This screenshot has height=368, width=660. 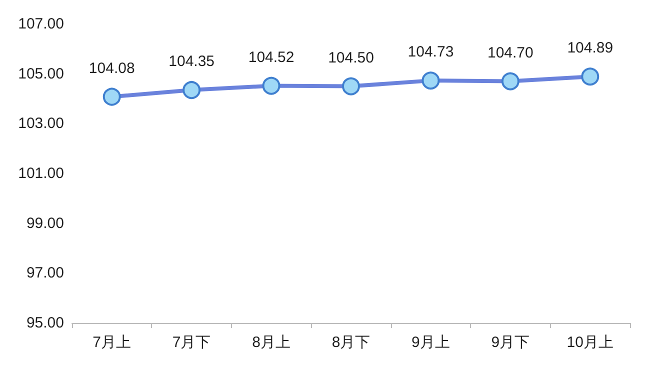 What do you see at coordinates (271, 342) in the screenshot?
I see `x-tick-label: 8月上` at bounding box center [271, 342].